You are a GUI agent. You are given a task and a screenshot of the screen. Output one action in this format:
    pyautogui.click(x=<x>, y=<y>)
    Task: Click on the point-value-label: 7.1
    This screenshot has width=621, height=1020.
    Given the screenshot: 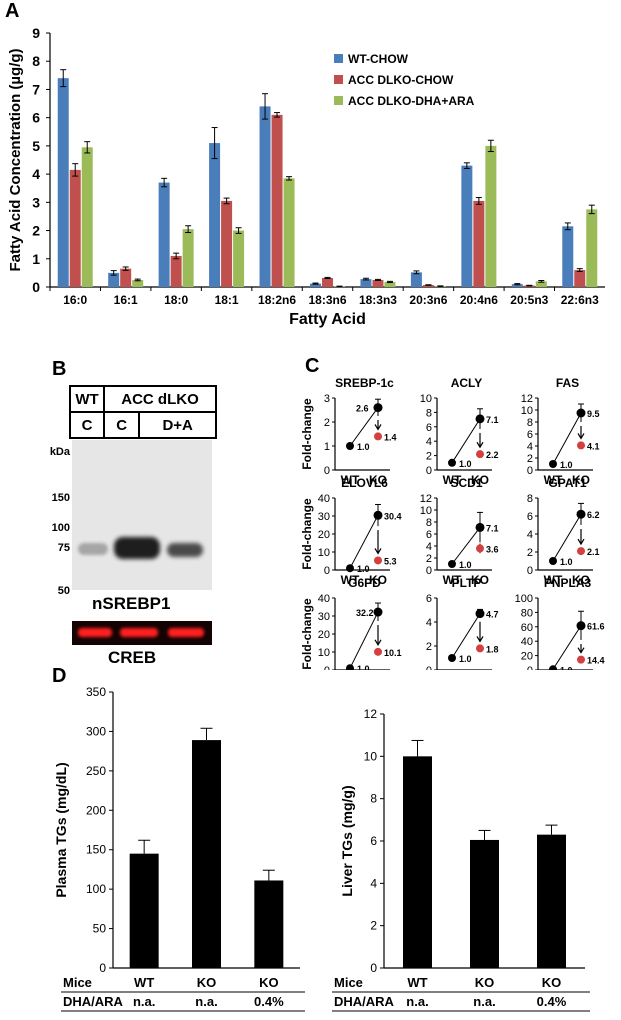 What is the action you would take?
    pyautogui.click(x=492, y=528)
    